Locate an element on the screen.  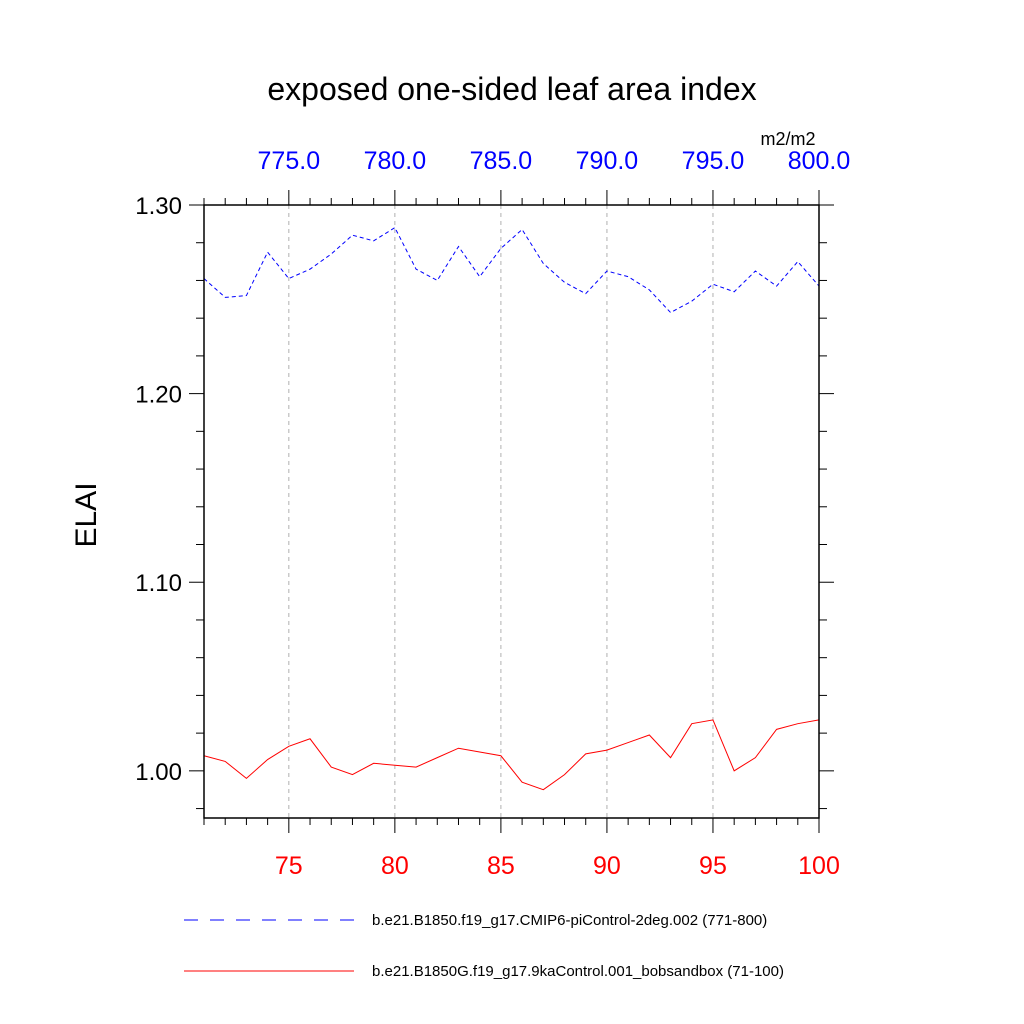
x-top-tick-label: 780.0 is located at coordinates (395, 161).